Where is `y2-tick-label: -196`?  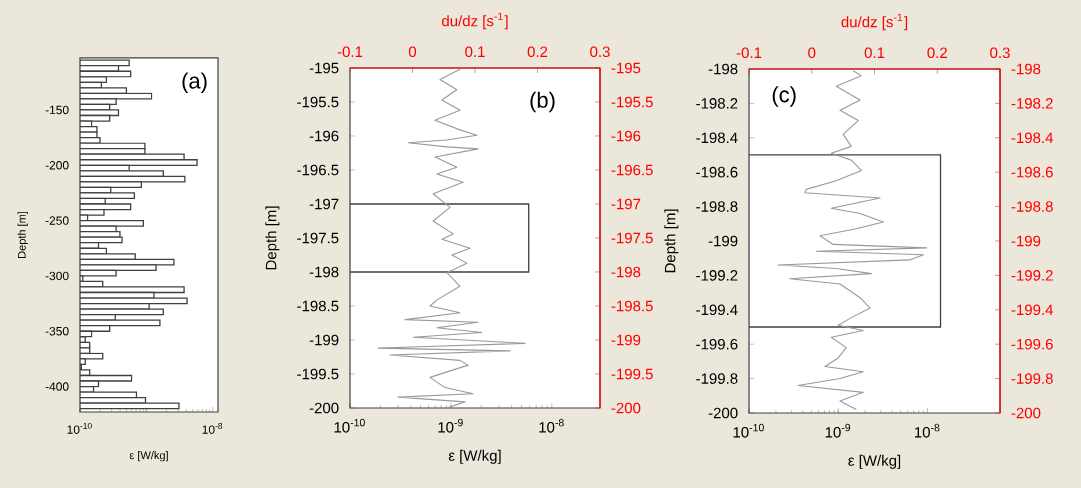
y2-tick-label: -196 is located at coordinates (626, 136).